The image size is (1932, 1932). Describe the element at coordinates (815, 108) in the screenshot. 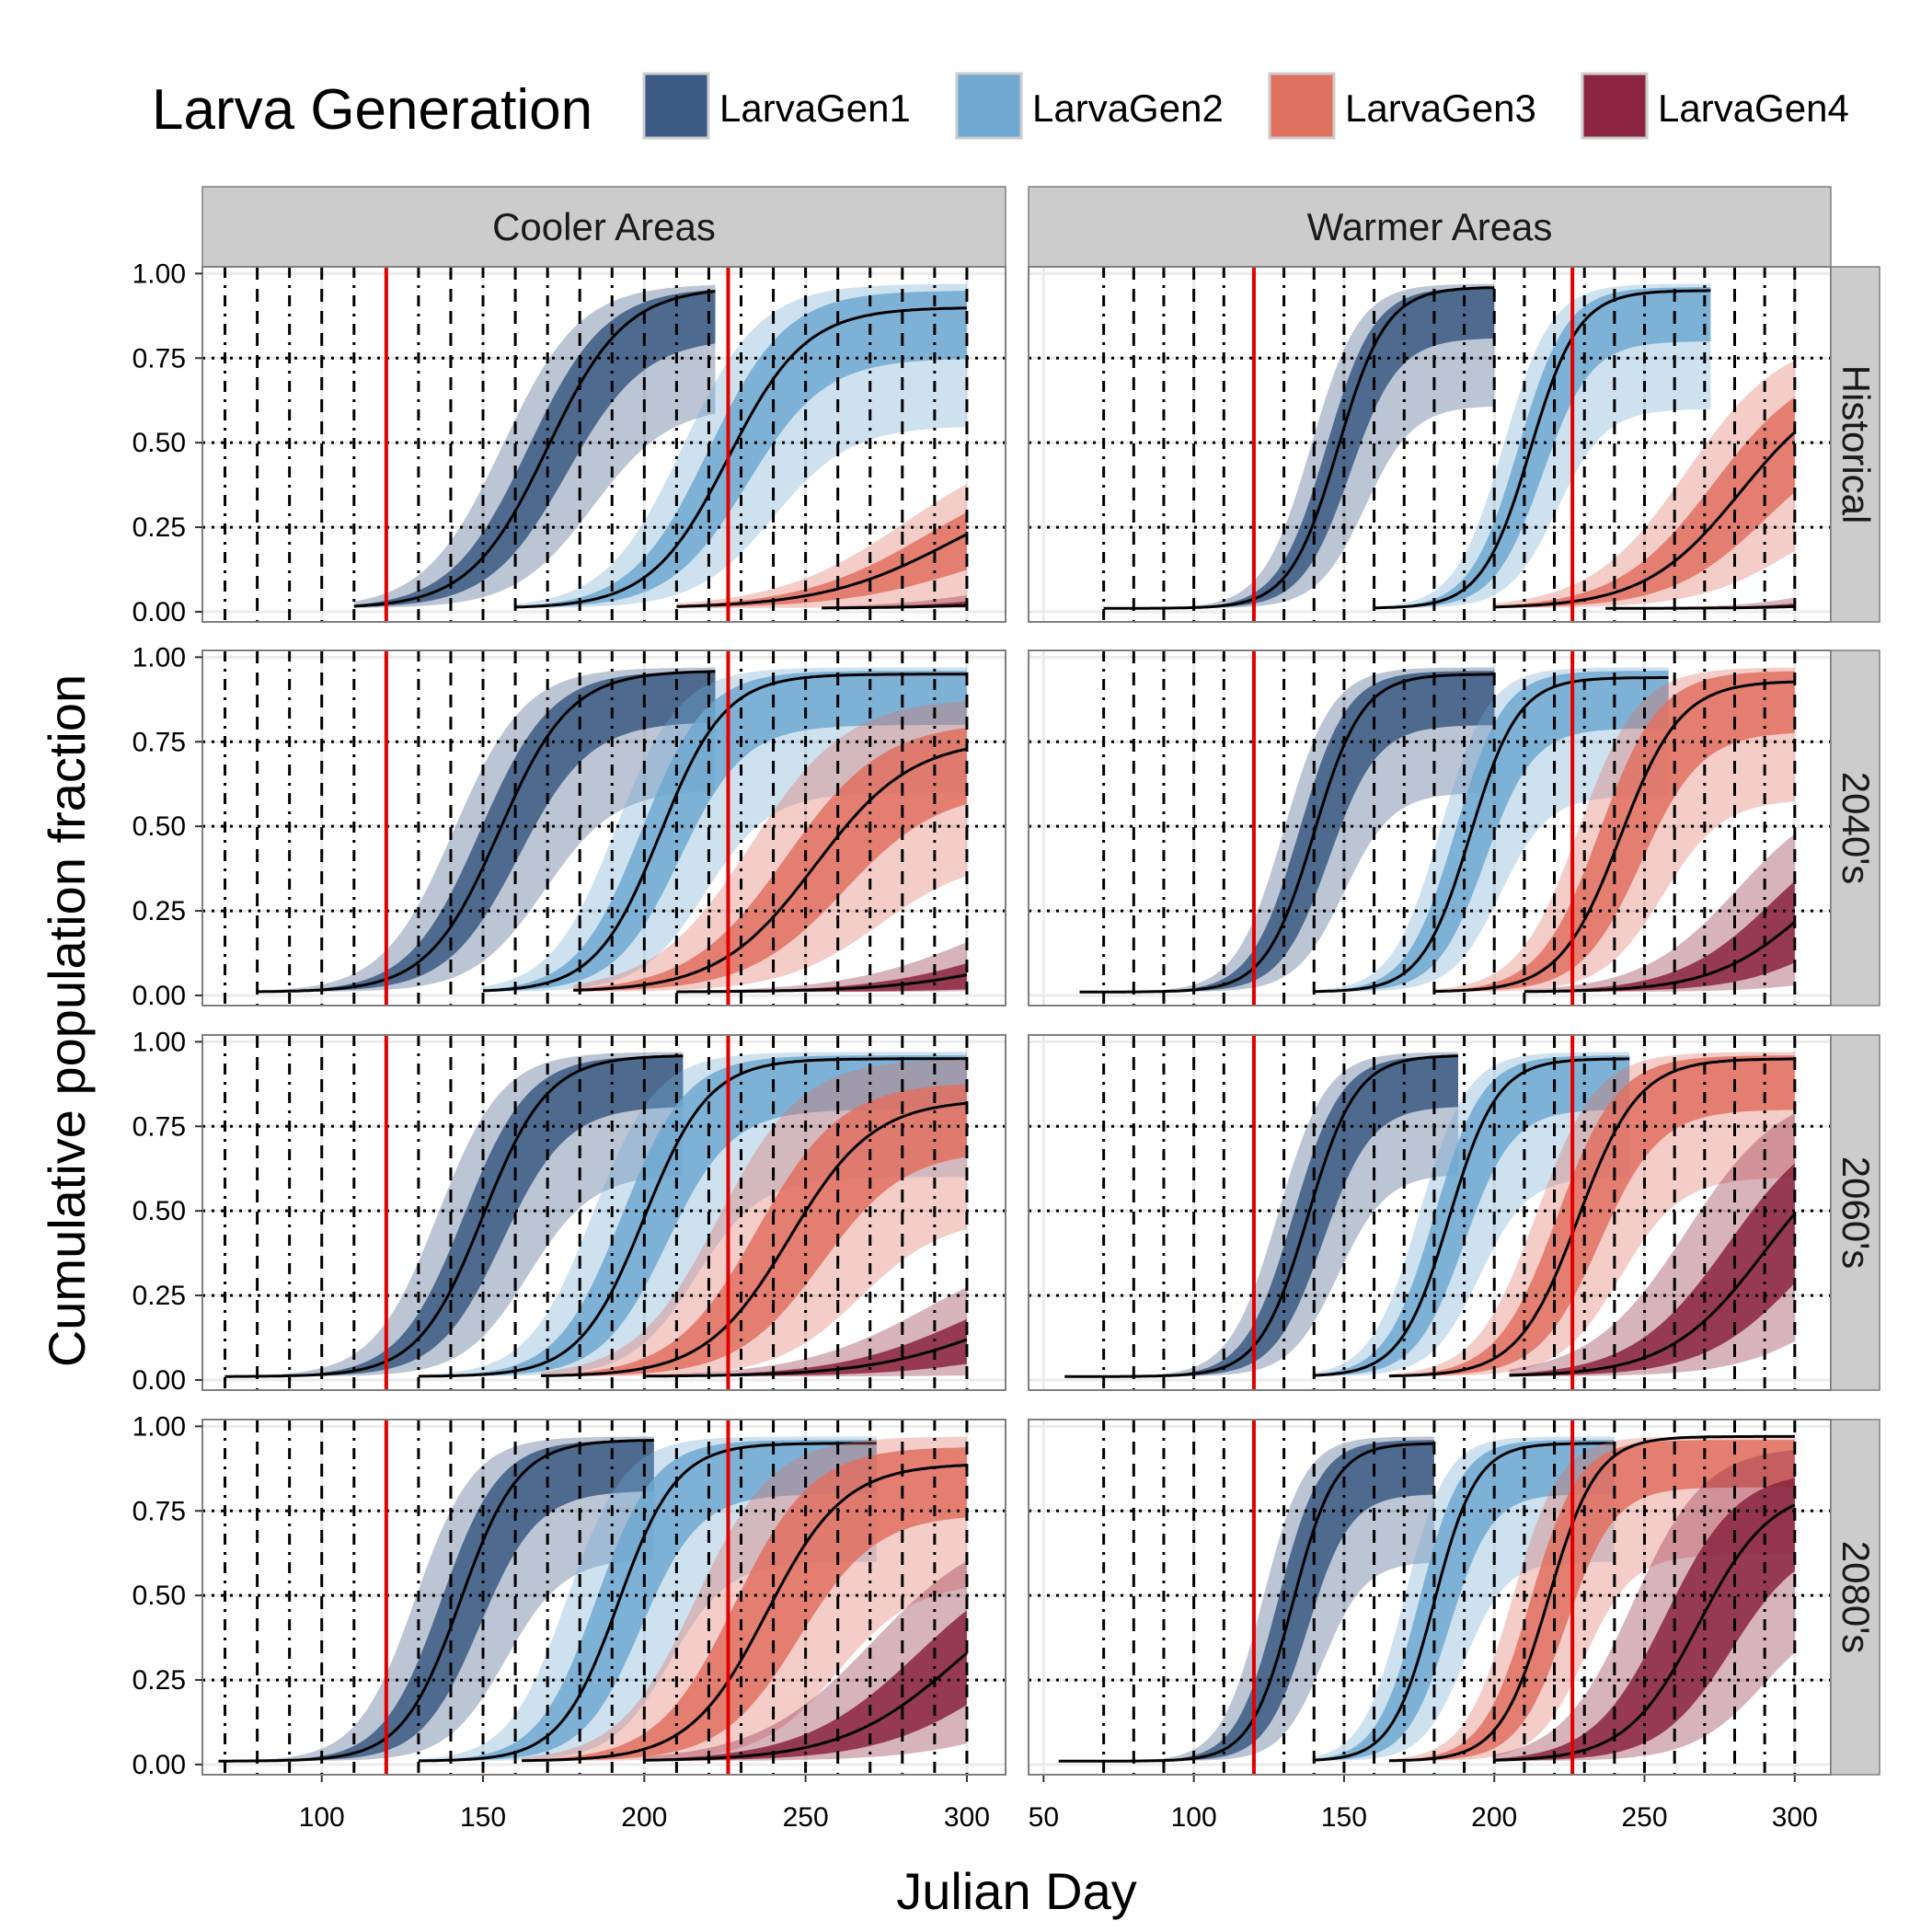

I see `legend-label: LarvaGen1` at that location.